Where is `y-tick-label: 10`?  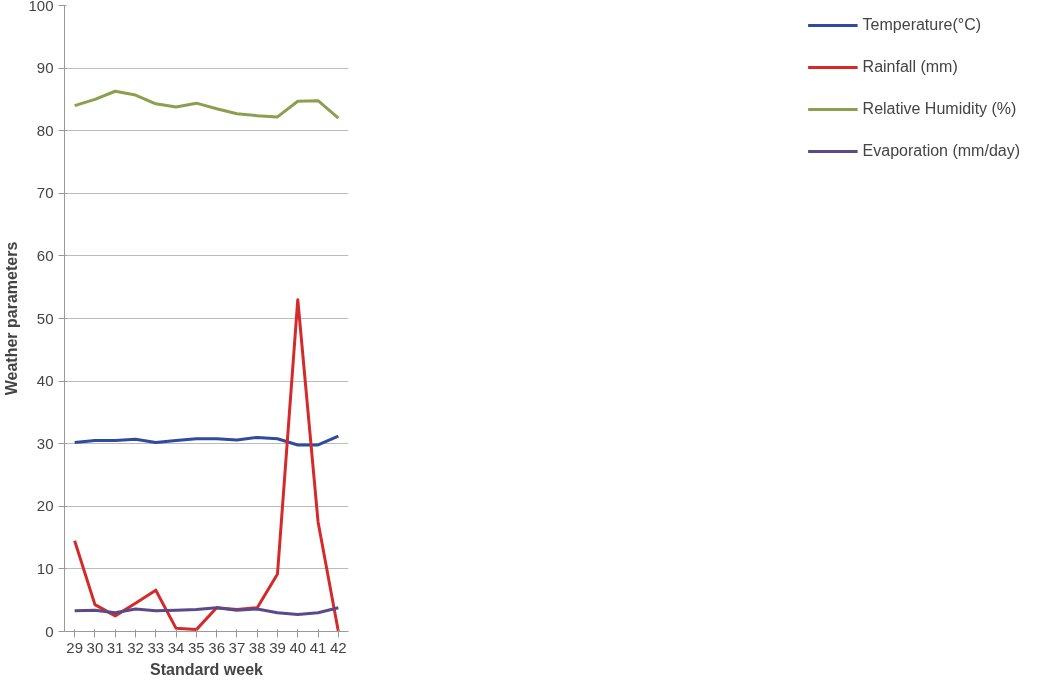 y-tick-label: 10 is located at coordinates (45, 568).